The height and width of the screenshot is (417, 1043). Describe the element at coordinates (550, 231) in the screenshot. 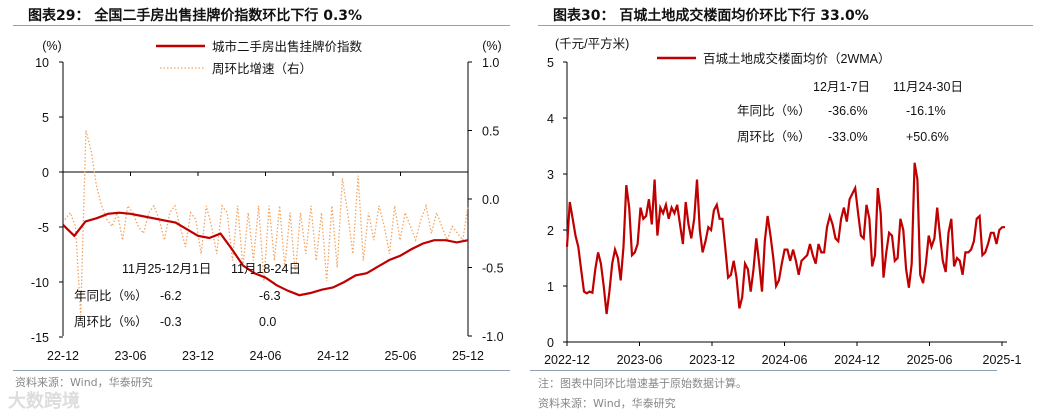

I see `y-tick-label: 2` at that location.